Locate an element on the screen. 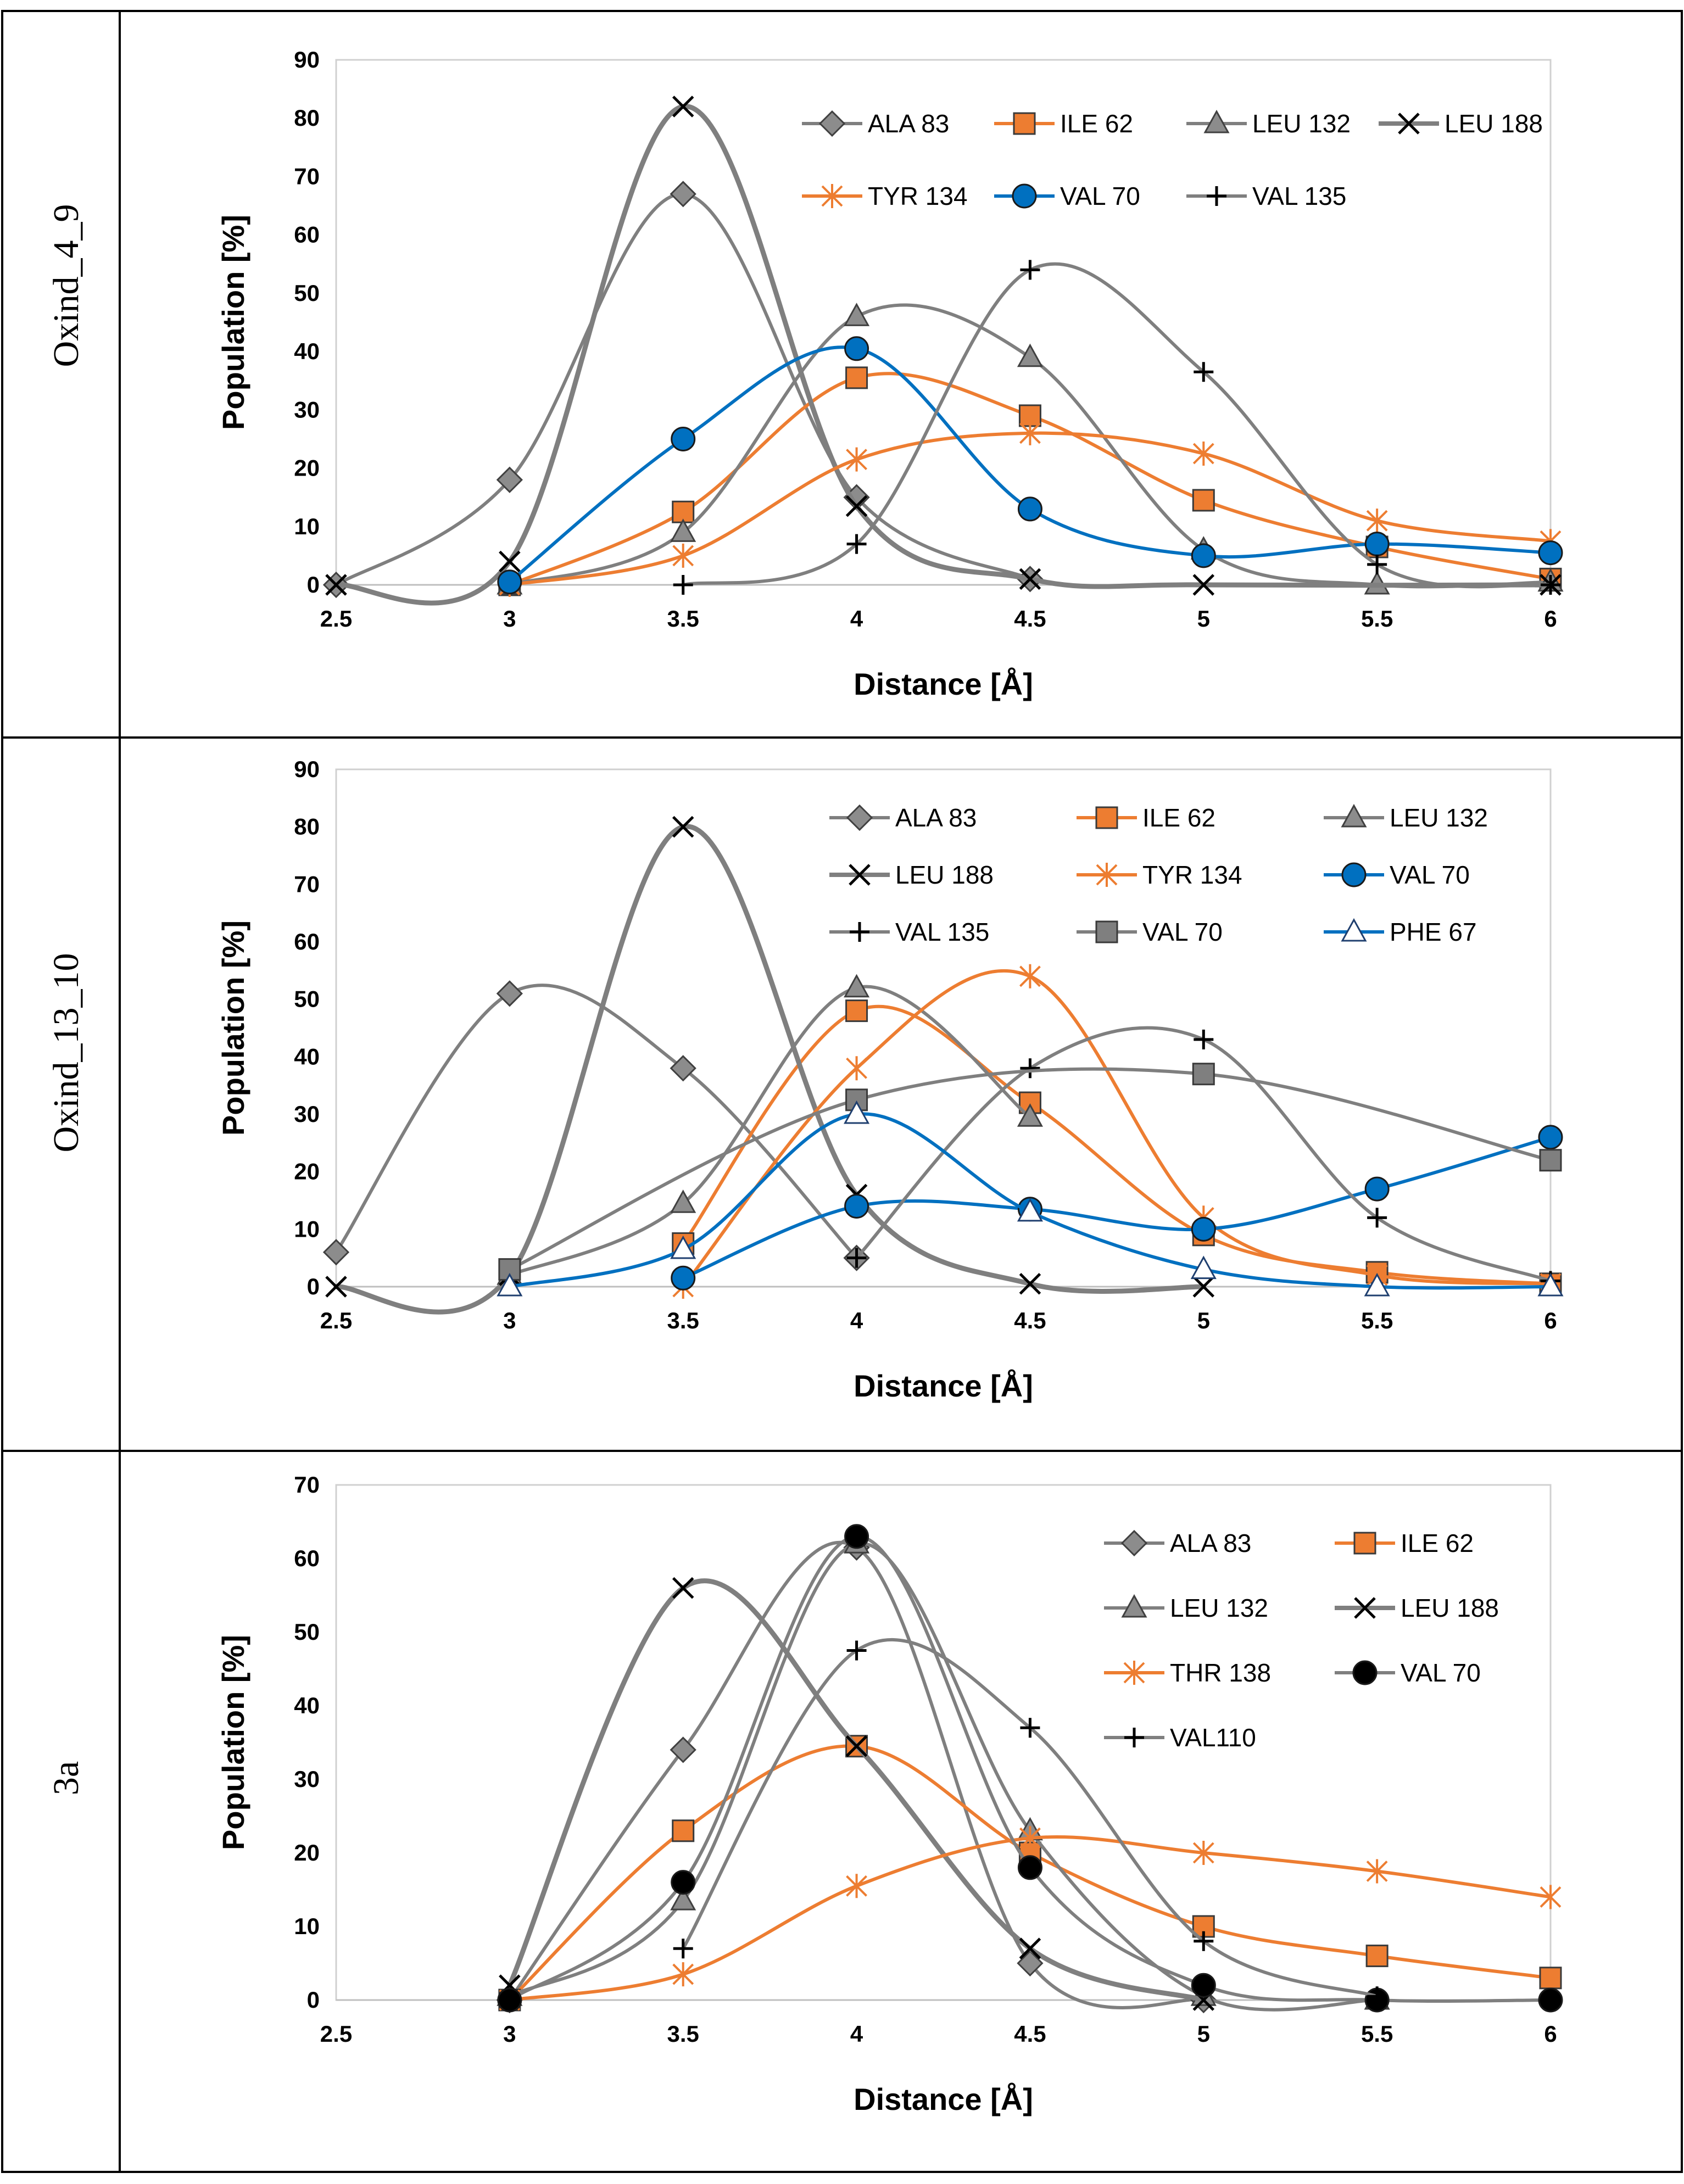 The height and width of the screenshot is (2184, 1684). legend-item-tyr-134: TYR 134 is located at coordinates (885, 196).